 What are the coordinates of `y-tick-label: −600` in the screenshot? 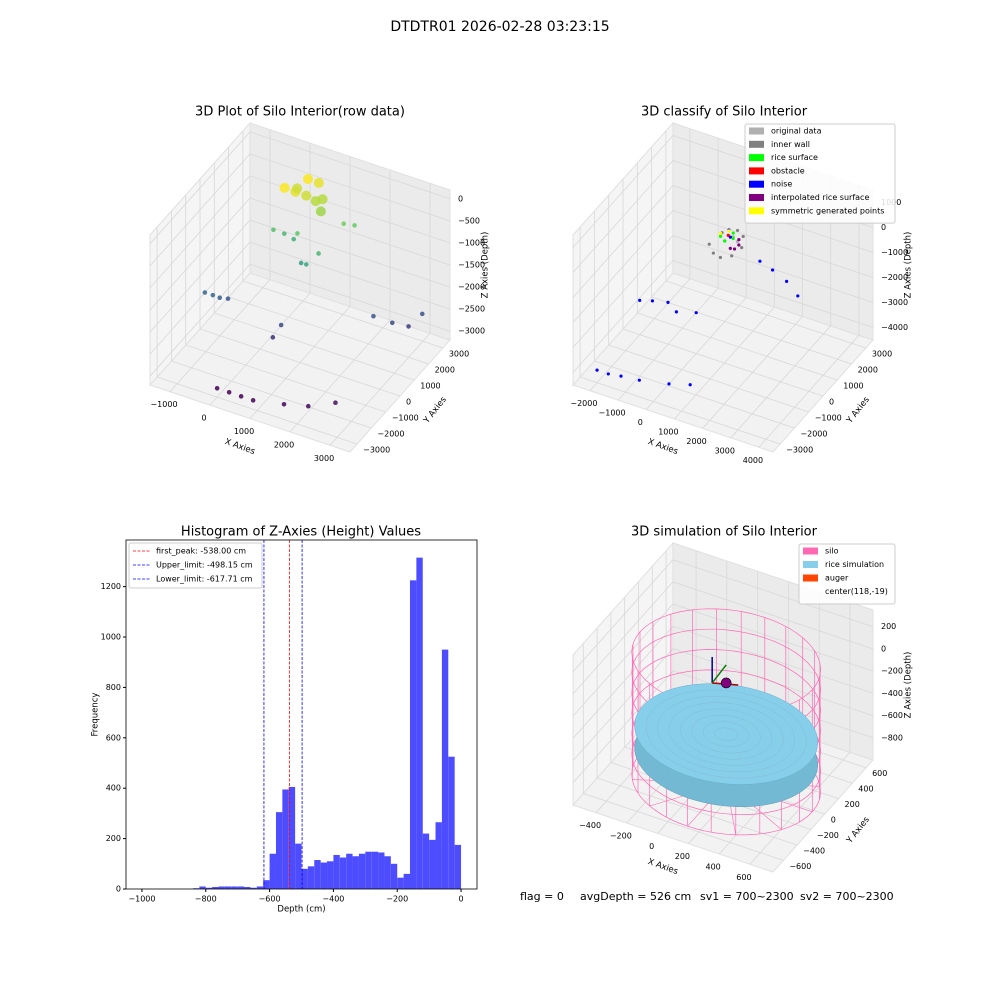 It's located at (800, 866).